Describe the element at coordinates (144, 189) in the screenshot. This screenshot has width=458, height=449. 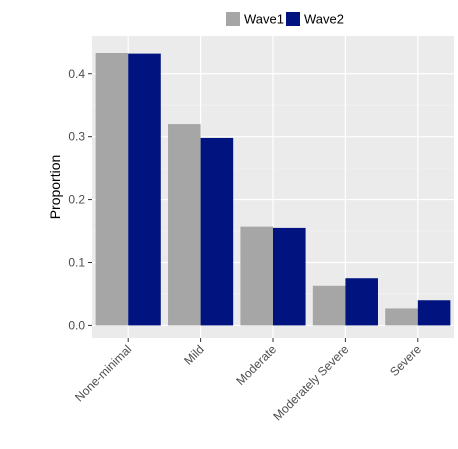
I see `bar-wave2-none-minimal` at that location.